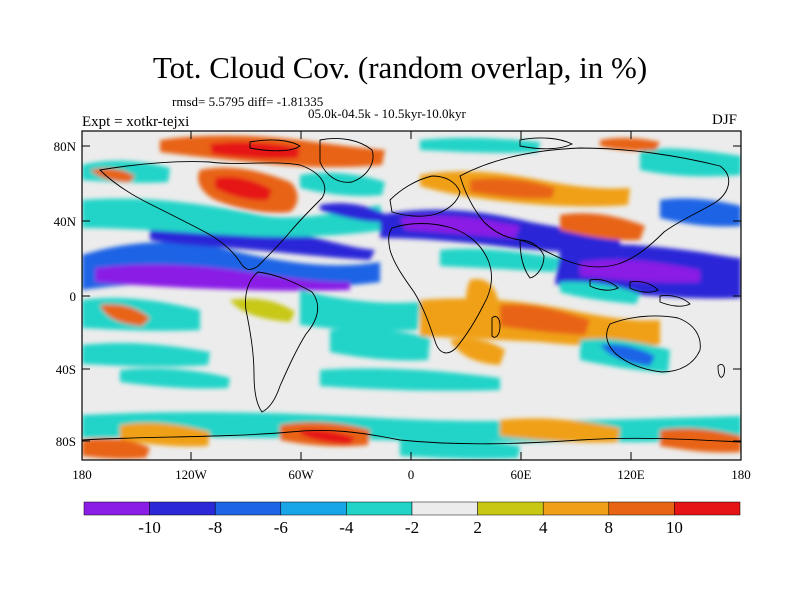 The height and width of the screenshot is (600, 800). What do you see at coordinates (543, 527) in the screenshot?
I see `colorbar-label: 4` at bounding box center [543, 527].